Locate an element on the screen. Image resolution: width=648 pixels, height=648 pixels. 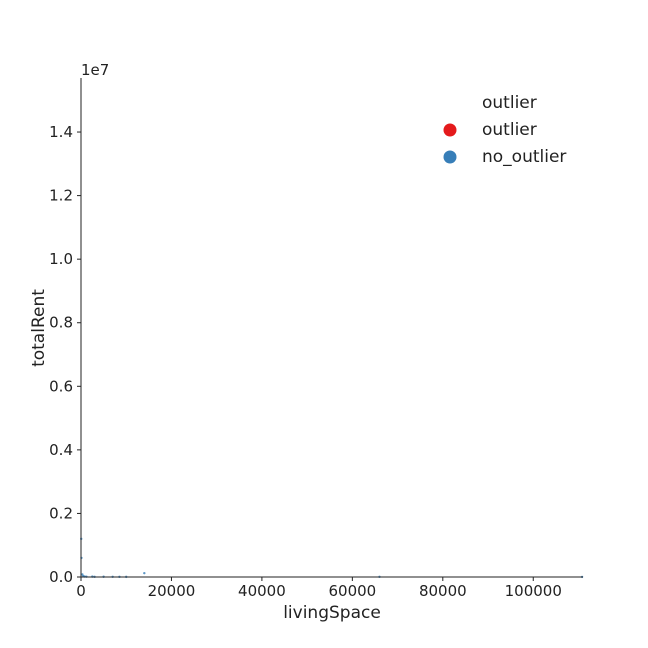
y-tick-label: 0.0 is located at coordinates (61, 577).